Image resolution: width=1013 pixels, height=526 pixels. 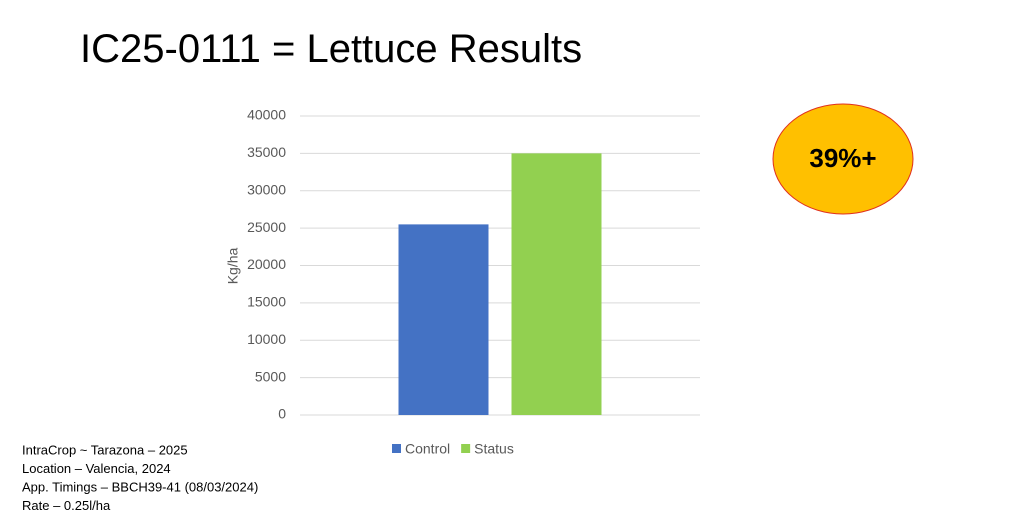 I want to click on y-tick-label: 30000, so click(x=266, y=189).